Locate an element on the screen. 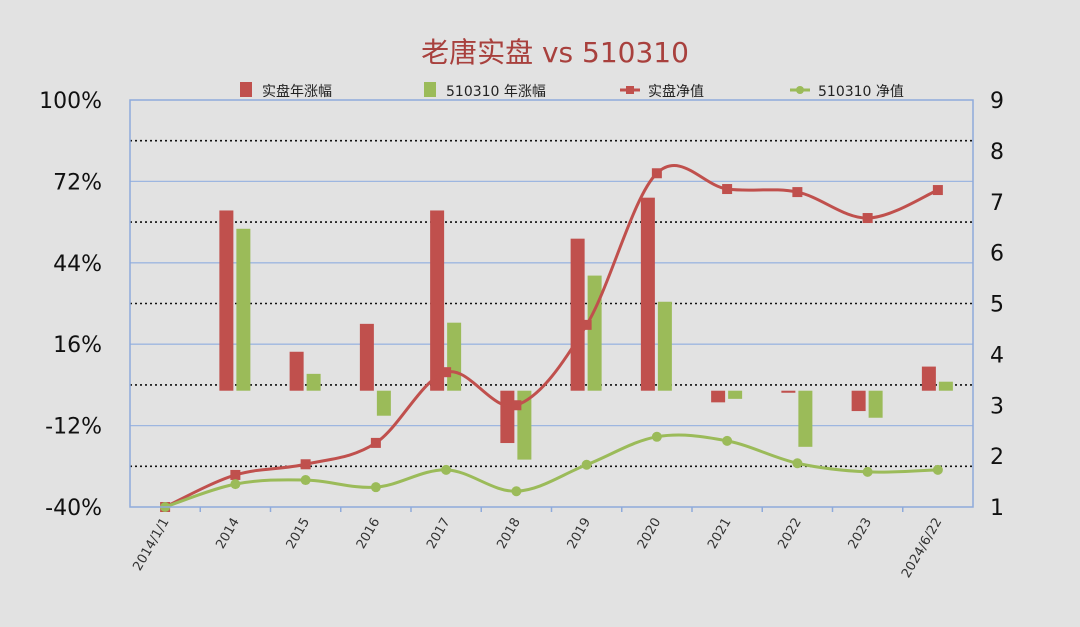 This screenshot has width=1080, height=627. y-right-tick-label: 9 is located at coordinates (997, 101).